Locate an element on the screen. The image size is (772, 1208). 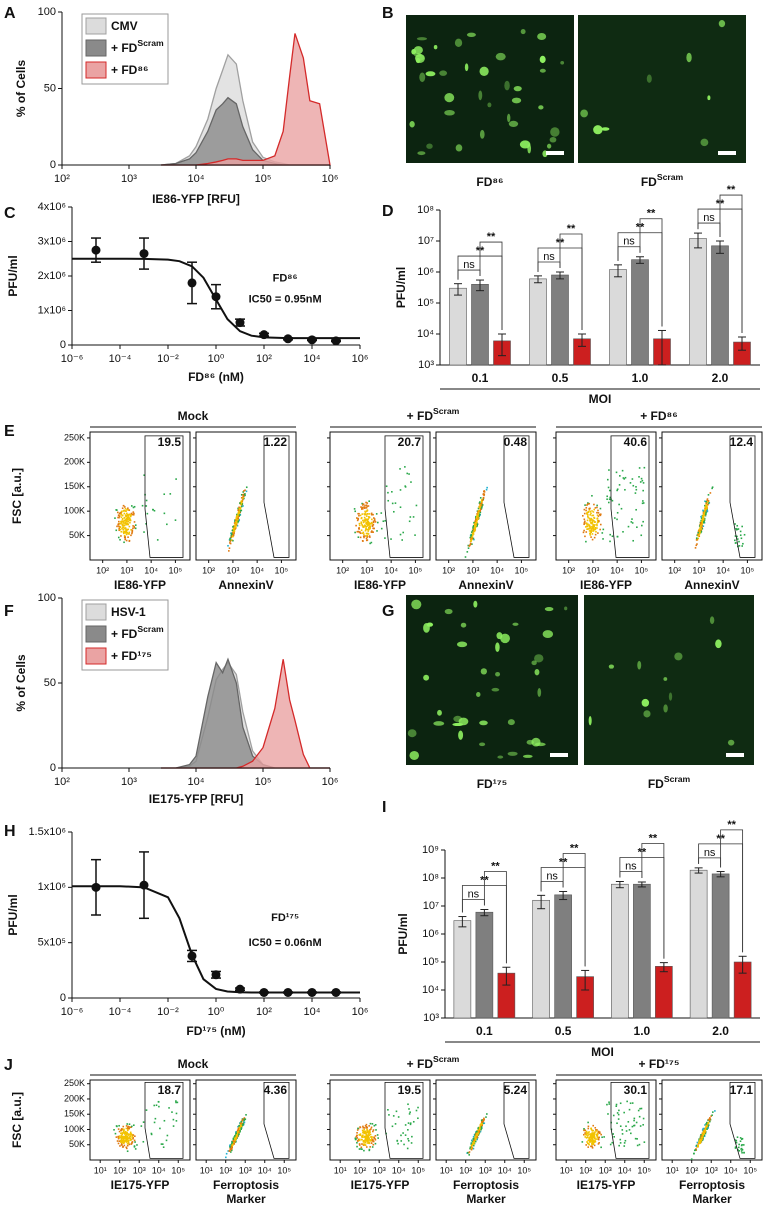
gate is located at coordinates (630, 496).